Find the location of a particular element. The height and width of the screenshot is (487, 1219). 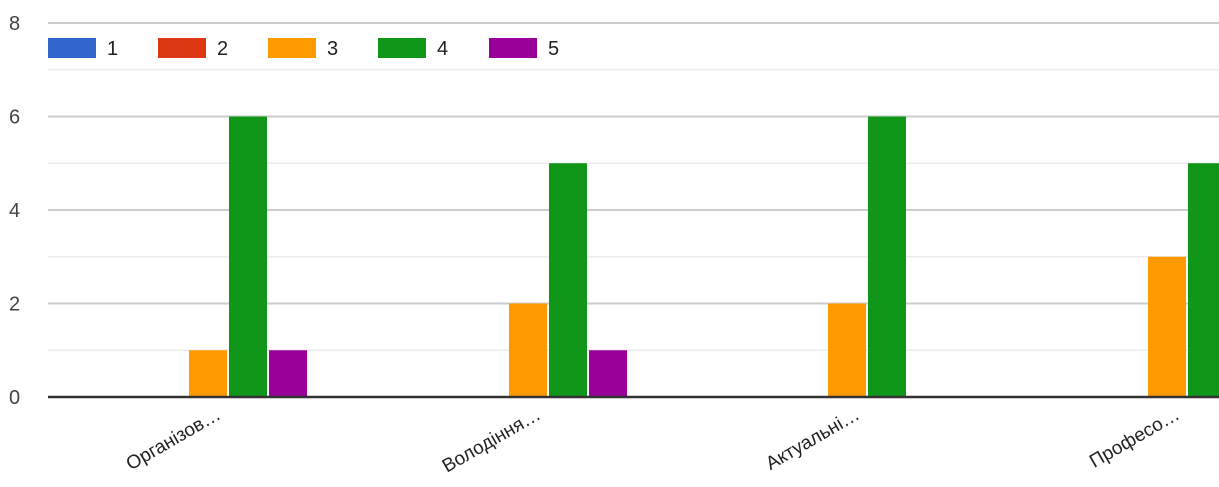

legend: 1 2 3 4 5 is located at coordinates (303, 49).